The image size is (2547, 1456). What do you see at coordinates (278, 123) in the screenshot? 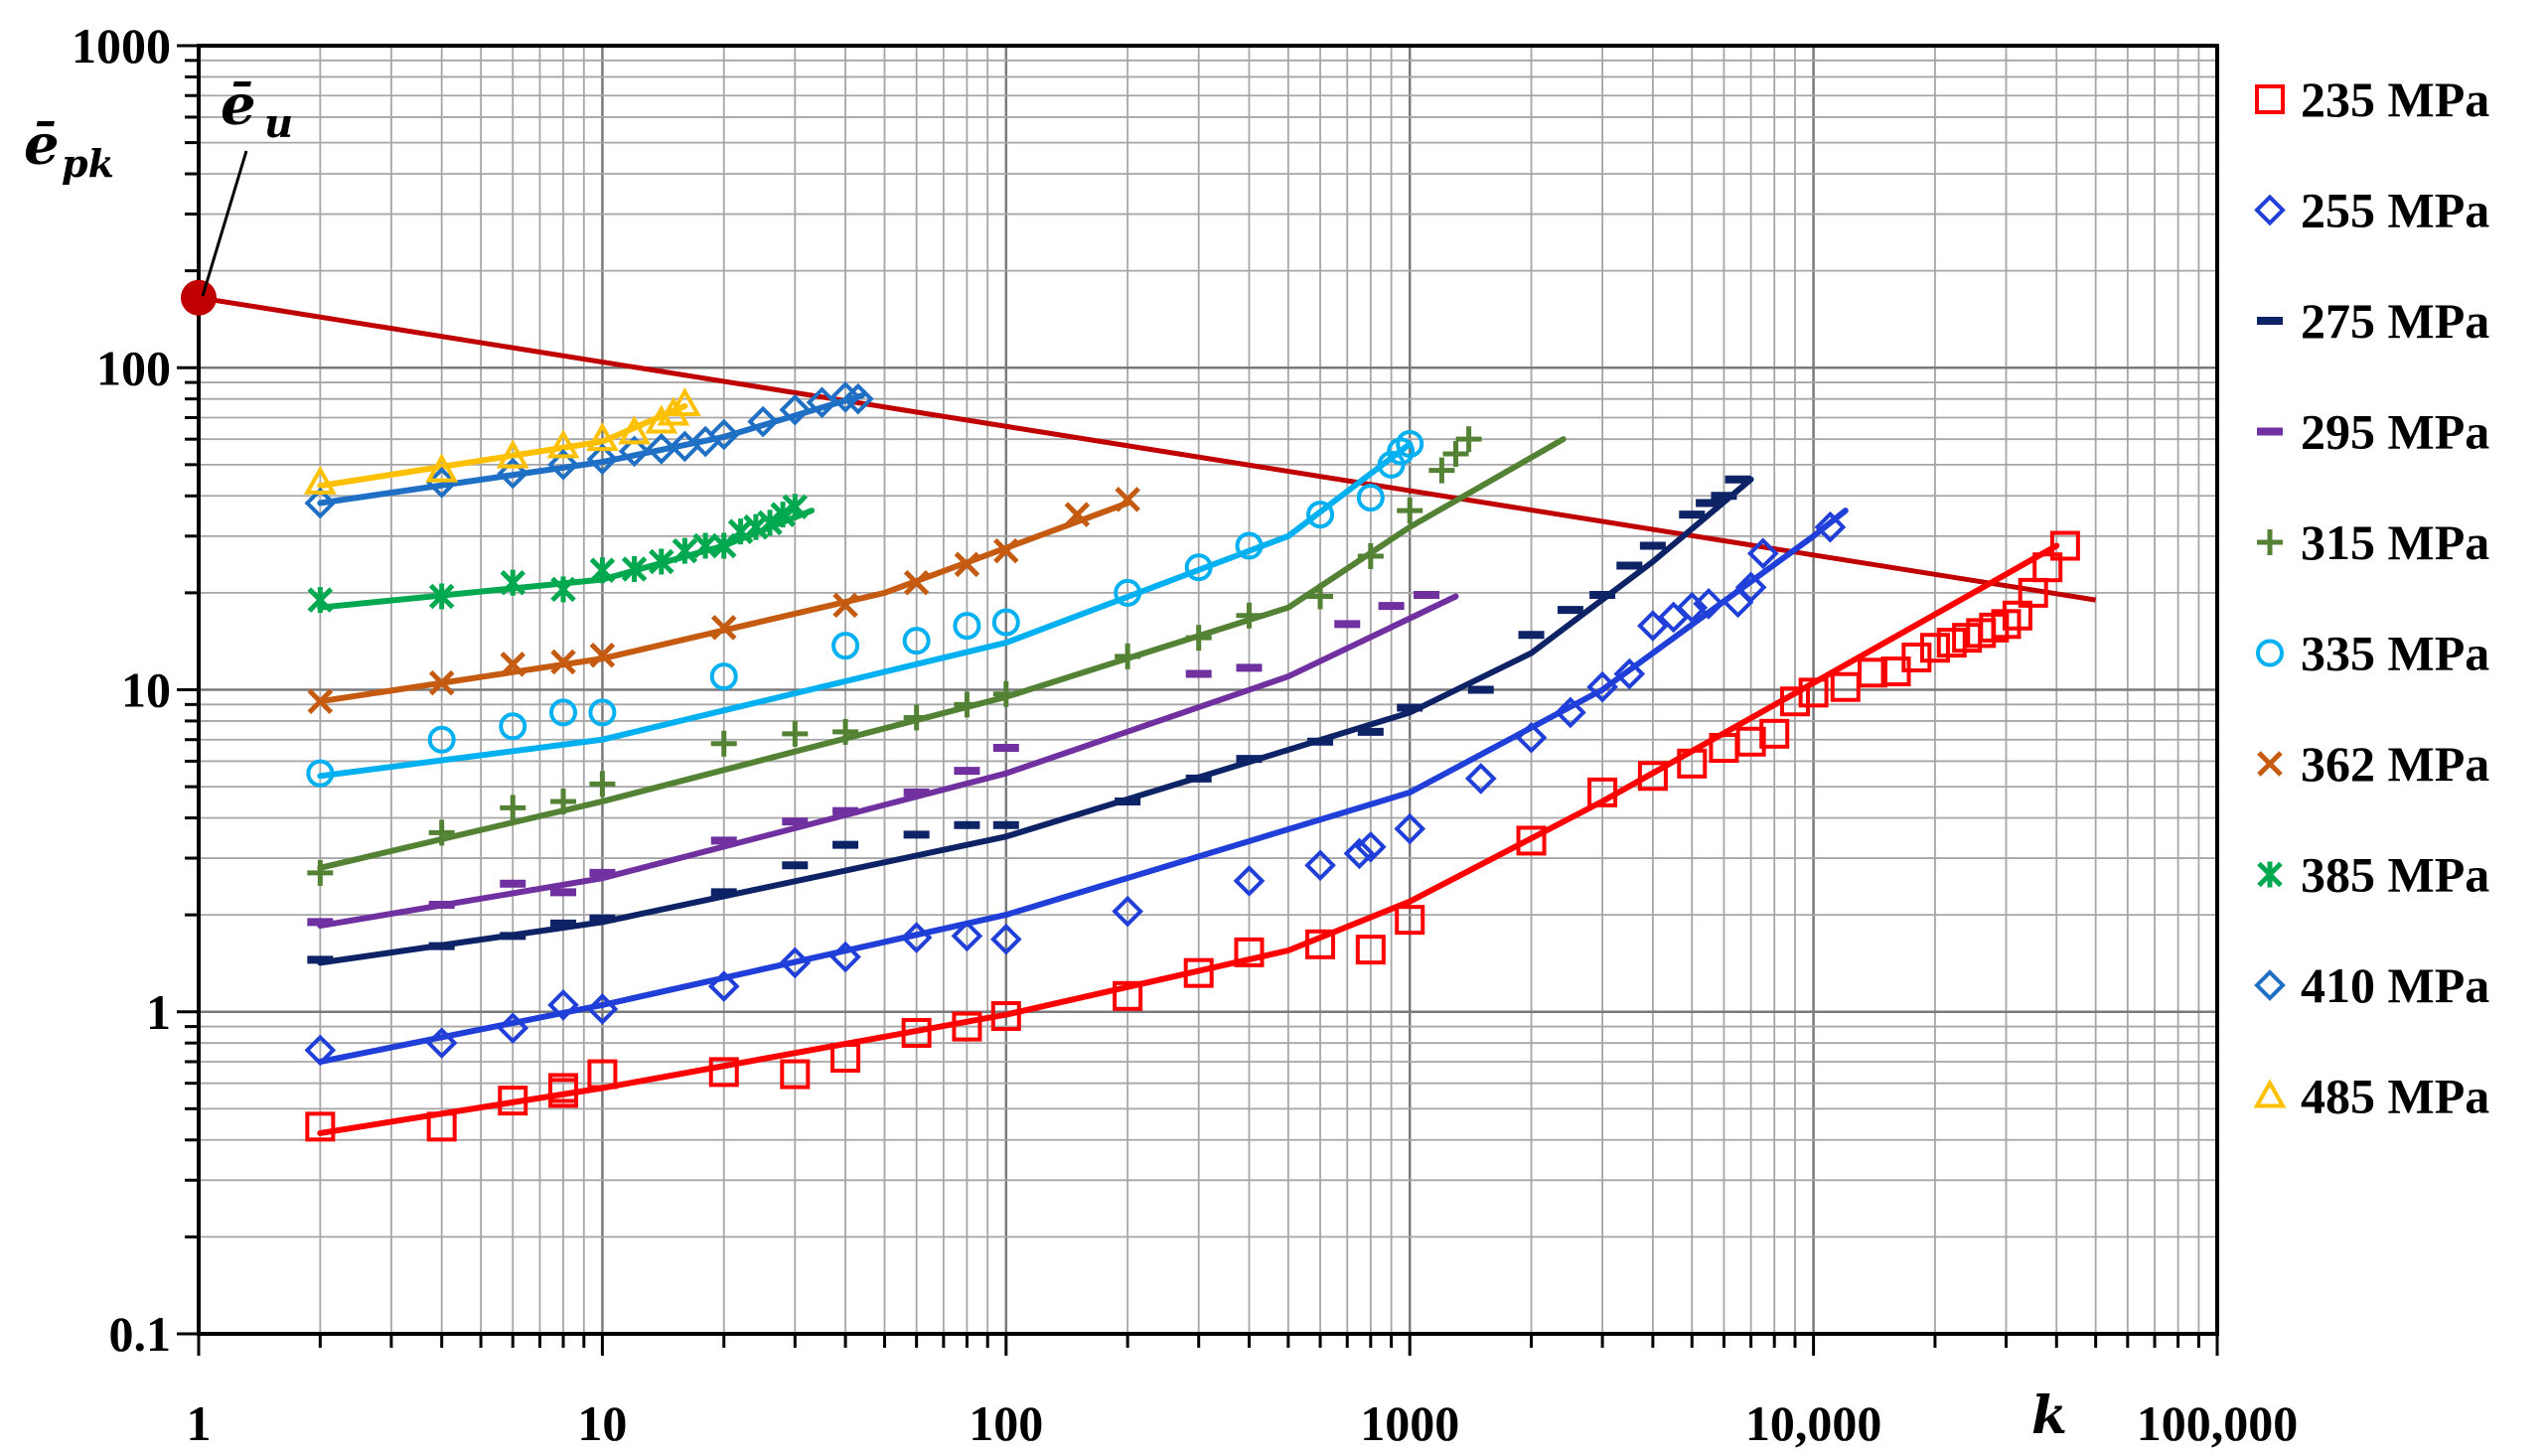
I see `limit-line-label-sub: u` at bounding box center [278, 123].